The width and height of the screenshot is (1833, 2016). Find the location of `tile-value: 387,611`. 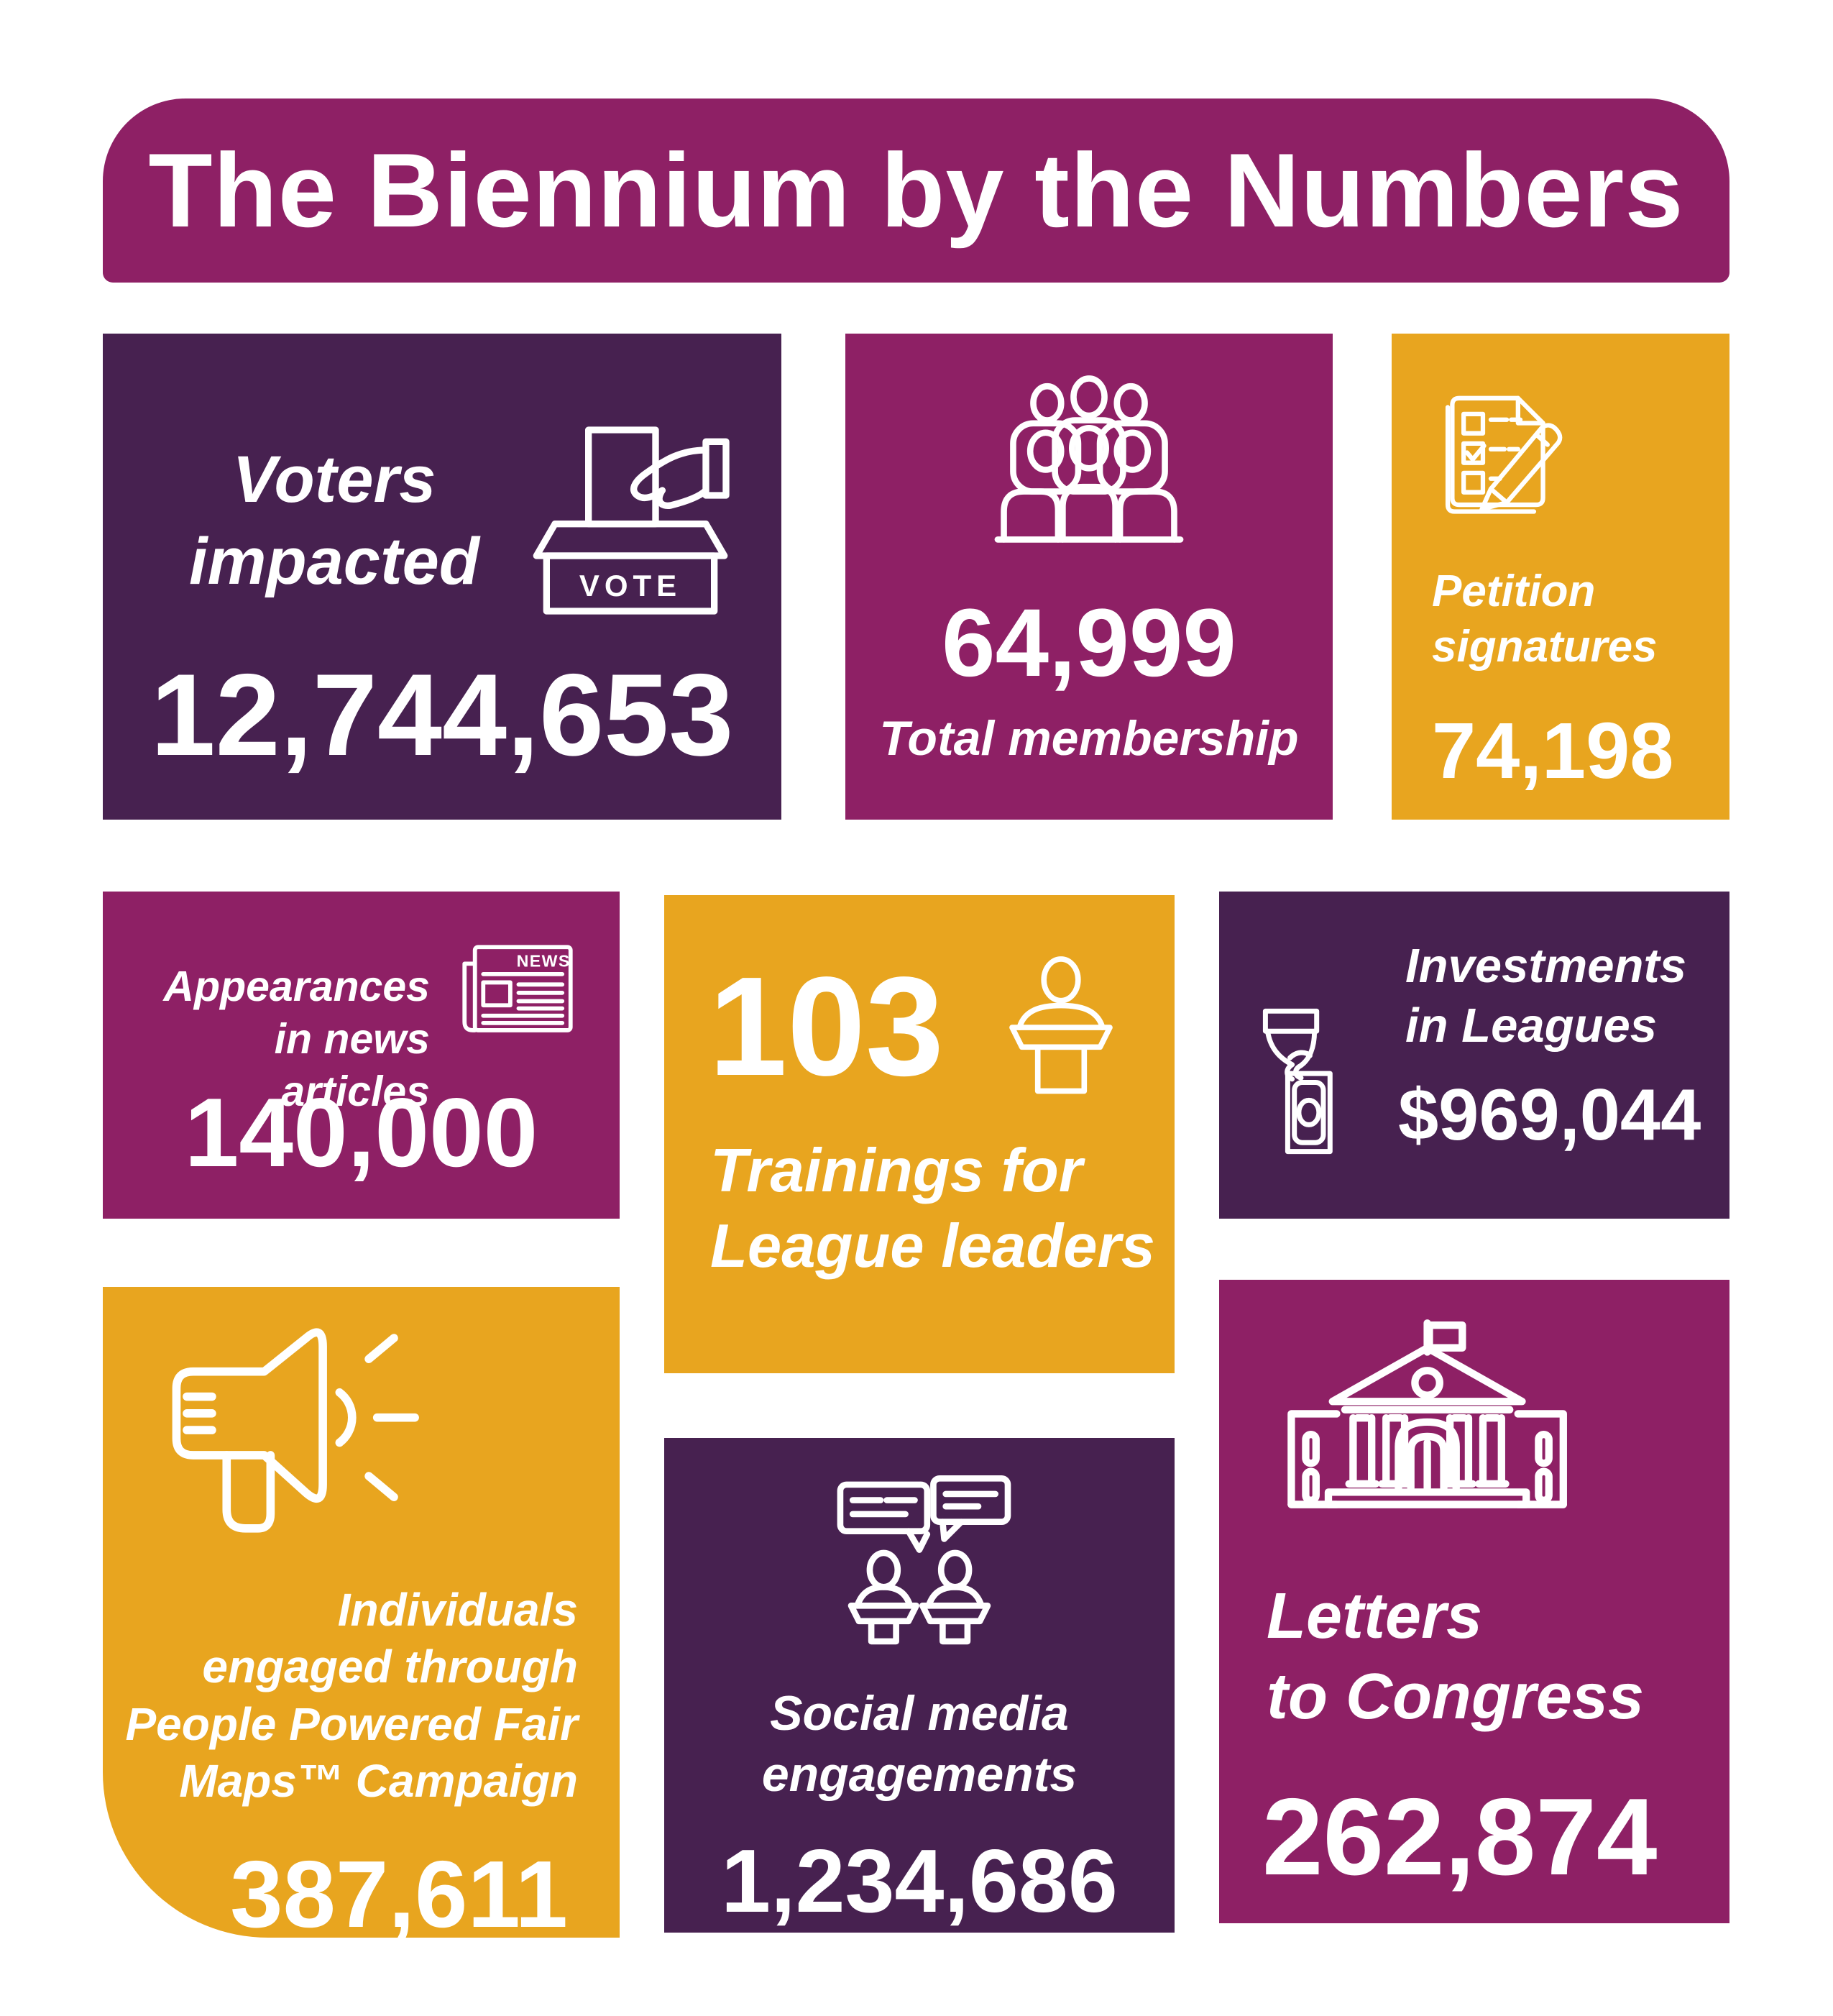

tile-value: 387,611 is located at coordinates (399, 1894).